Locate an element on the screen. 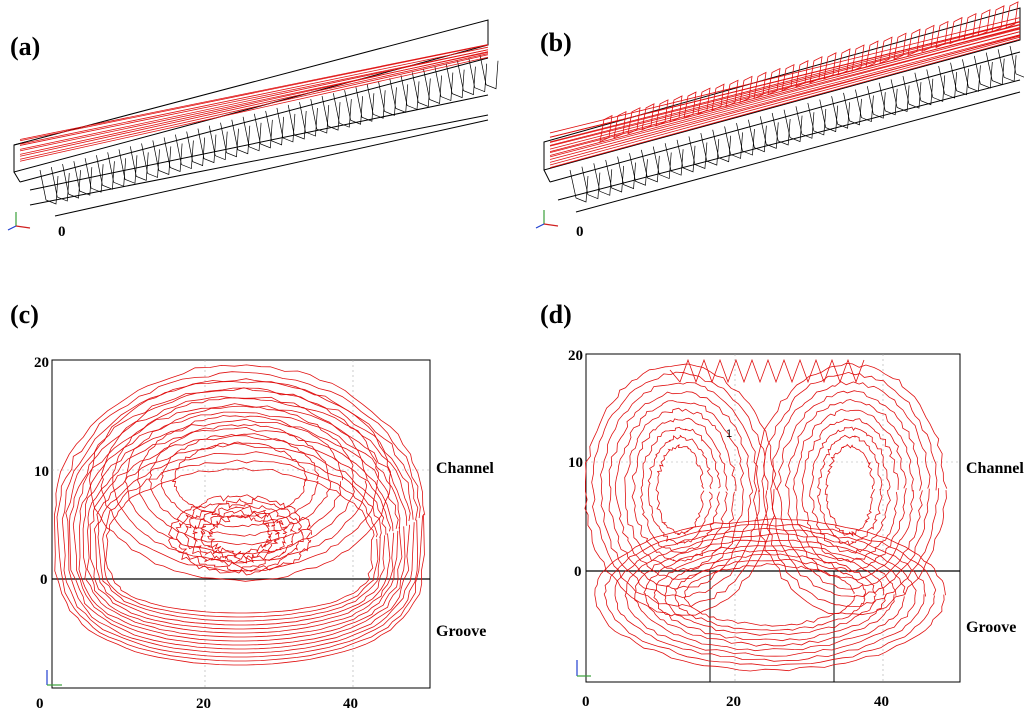 The image size is (1024, 713). x-tick-label: 20 is located at coordinates (733, 702).